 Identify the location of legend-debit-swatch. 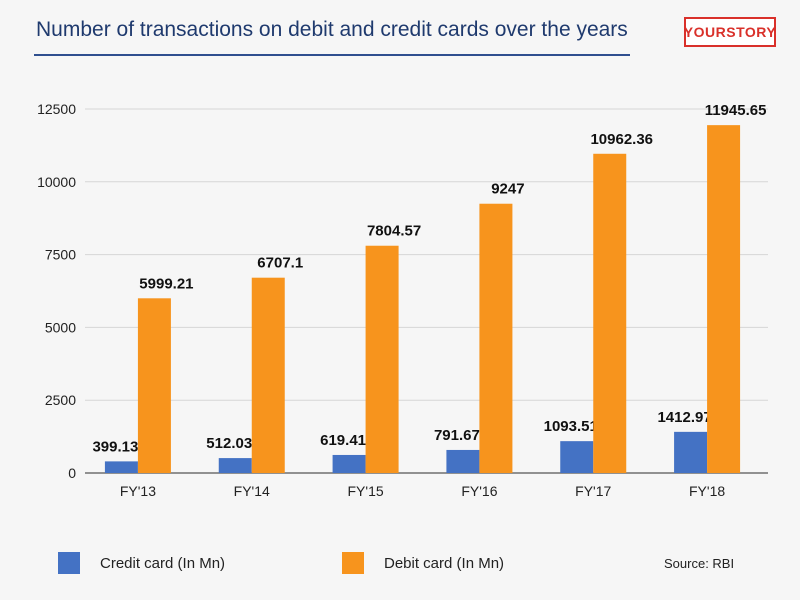
(353, 563).